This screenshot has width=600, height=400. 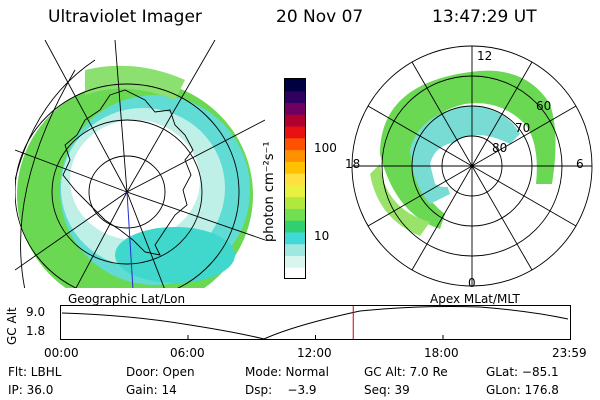 What do you see at coordinates (352, 164) in the screenshot?
I see `mlt-label-18: 18` at bounding box center [352, 164].